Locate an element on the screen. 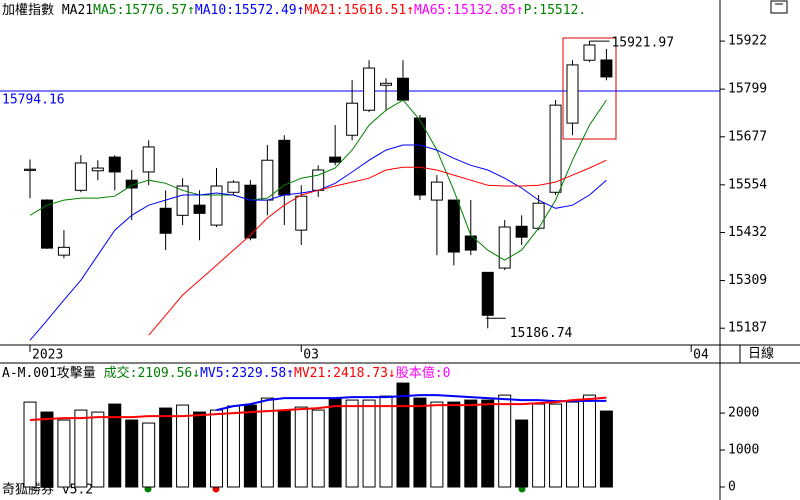  header-item: 股本億:0 is located at coordinates (423, 373).